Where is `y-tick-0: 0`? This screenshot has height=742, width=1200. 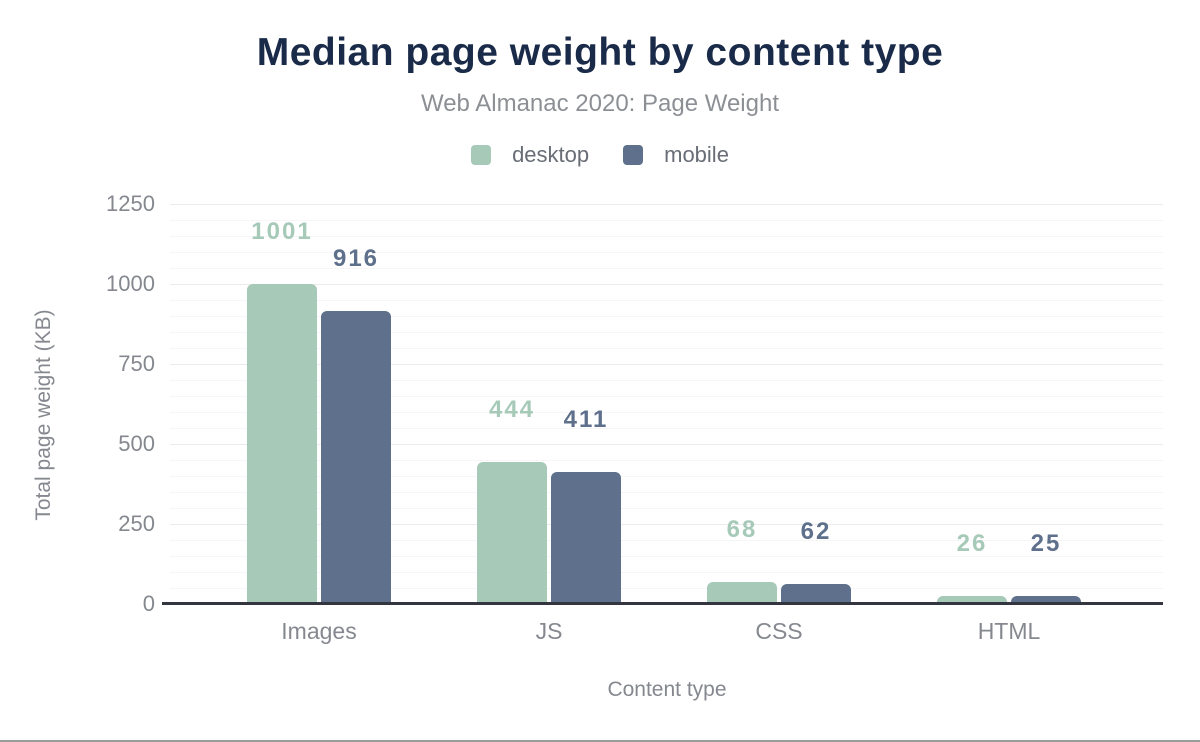
y-tick-0: 0 is located at coordinates (148, 603).